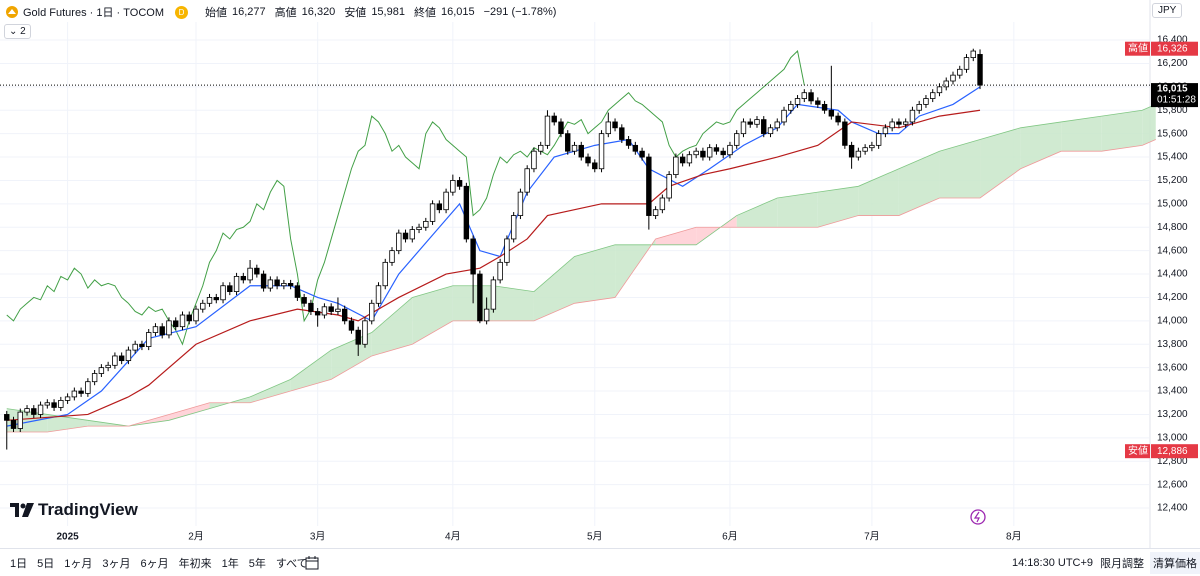 Image resolution: width=1200 pixels, height=576 pixels. What do you see at coordinates (230, 564) in the screenshot?
I see `range-button: 1年` at bounding box center [230, 564].